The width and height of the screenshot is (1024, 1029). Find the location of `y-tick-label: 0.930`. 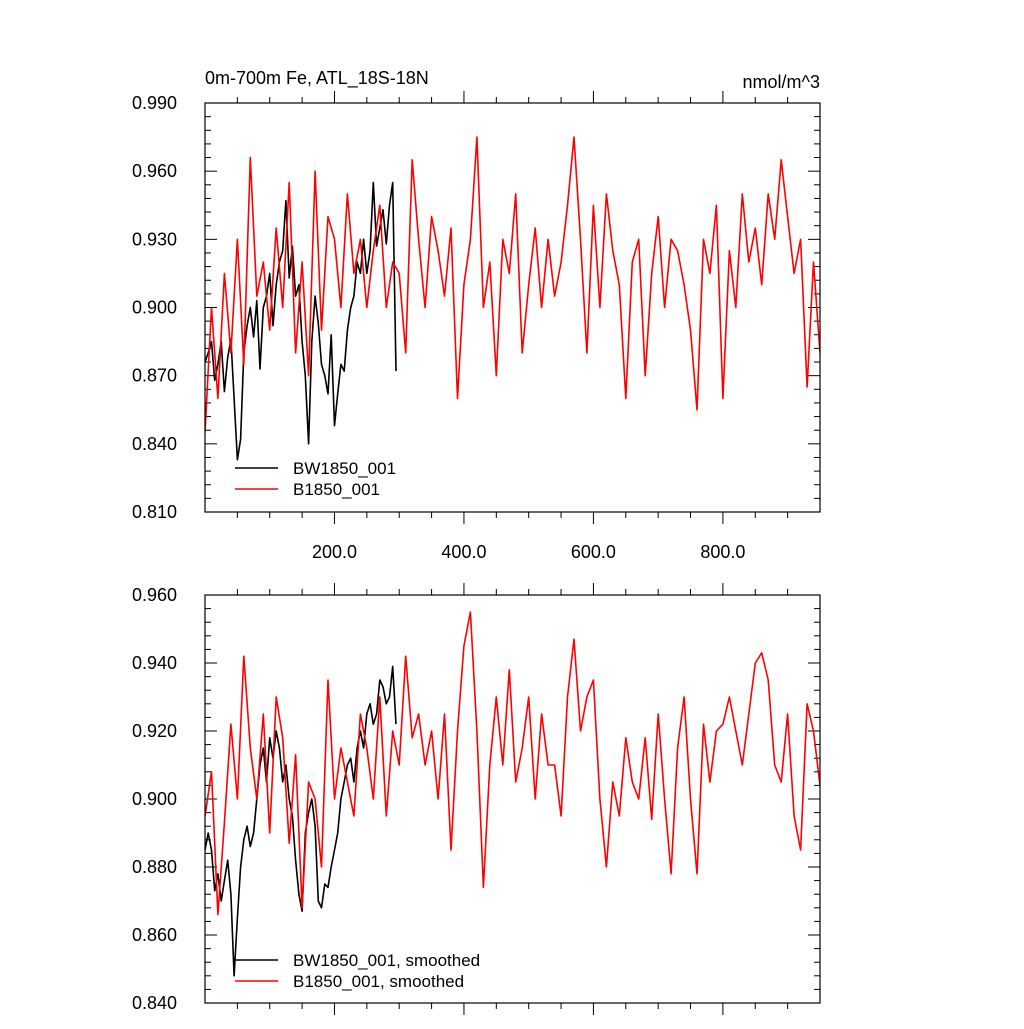

y-tick-label: 0.930 is located at coordinates (154, 239).